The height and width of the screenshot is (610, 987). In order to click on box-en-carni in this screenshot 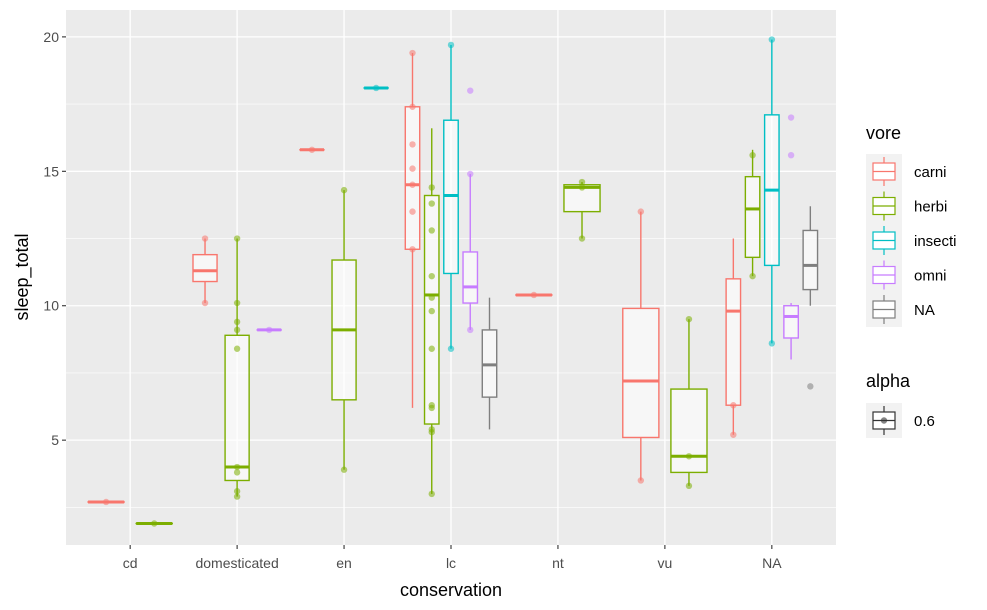, I will do `click(312, 149)`.